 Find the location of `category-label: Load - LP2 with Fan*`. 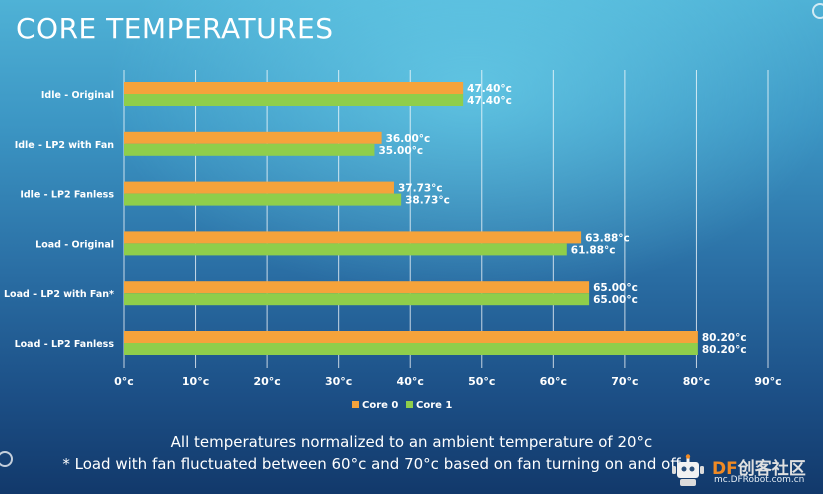

category-label: Load - LP2 with Fan* is located at coordinates (59, 294).